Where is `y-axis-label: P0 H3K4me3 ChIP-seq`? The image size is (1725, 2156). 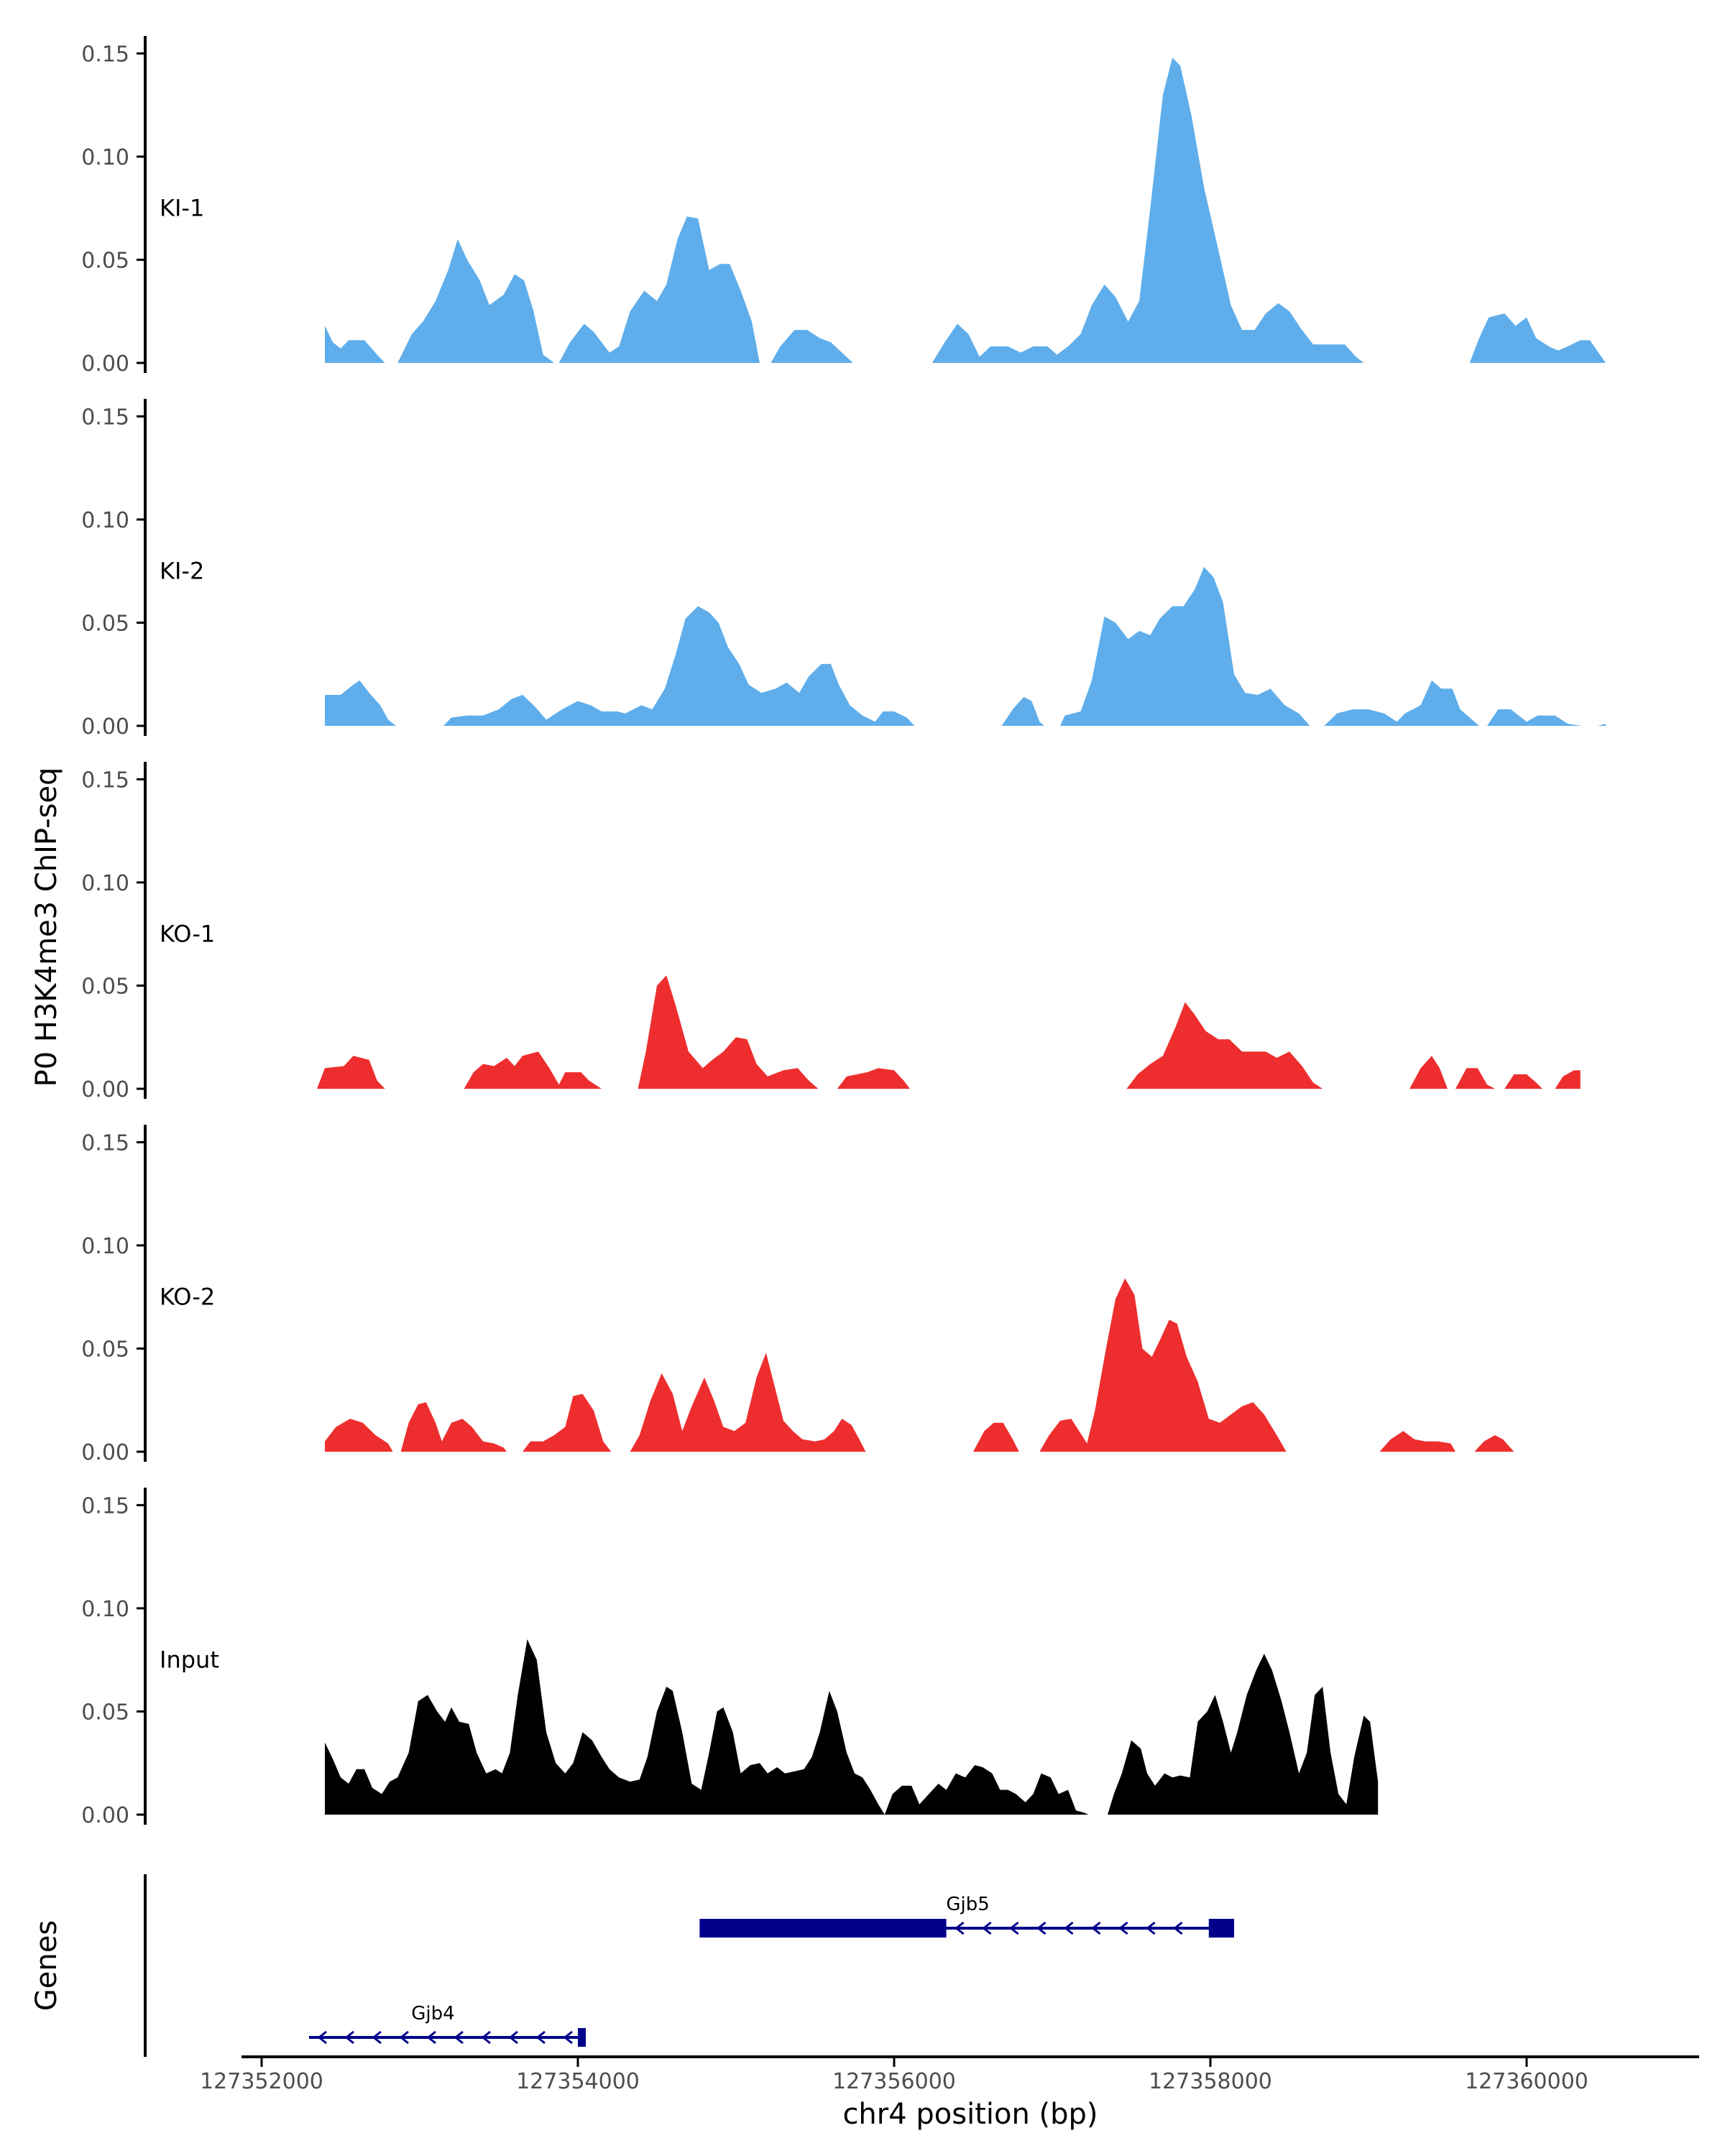 y-axis-label: P0 H3K4me3 ChIP-seq is located at coordinates (46, 927).